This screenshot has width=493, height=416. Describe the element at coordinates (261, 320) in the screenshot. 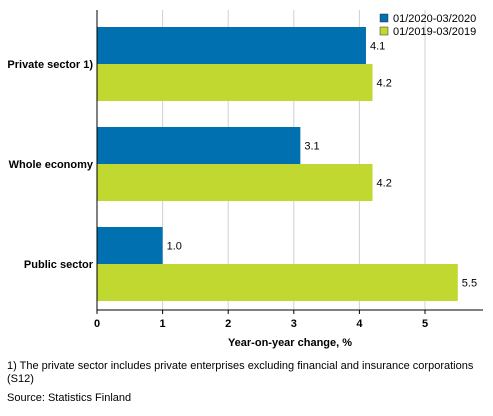

I see `x-ticks: 0 1 2 3 4 5` at that location.